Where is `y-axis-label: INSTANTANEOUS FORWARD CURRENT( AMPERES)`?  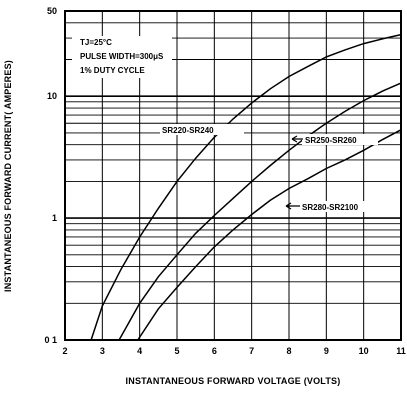 y-axis-label: INSTANTANEOUS FORWARD CURRENT( AMPERES) is located at coordinates (8, 176).